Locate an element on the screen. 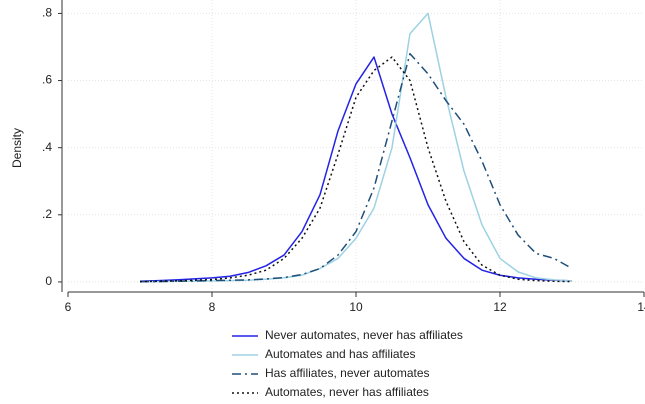 The width and height of the screenshot is (645, 404). y-axis-title: Density is located at coordinates (17, 148).